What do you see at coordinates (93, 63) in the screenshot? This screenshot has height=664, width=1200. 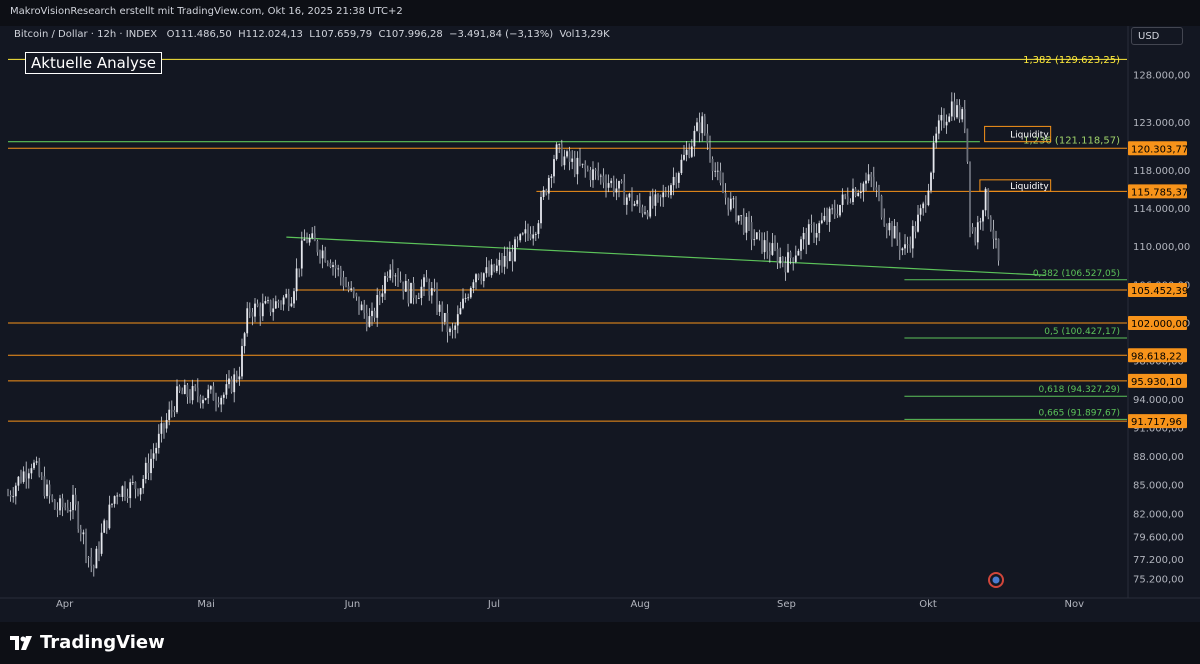 I see `analysis-label-box: Aktuelle Analyse` at bounding box center [93, 63].